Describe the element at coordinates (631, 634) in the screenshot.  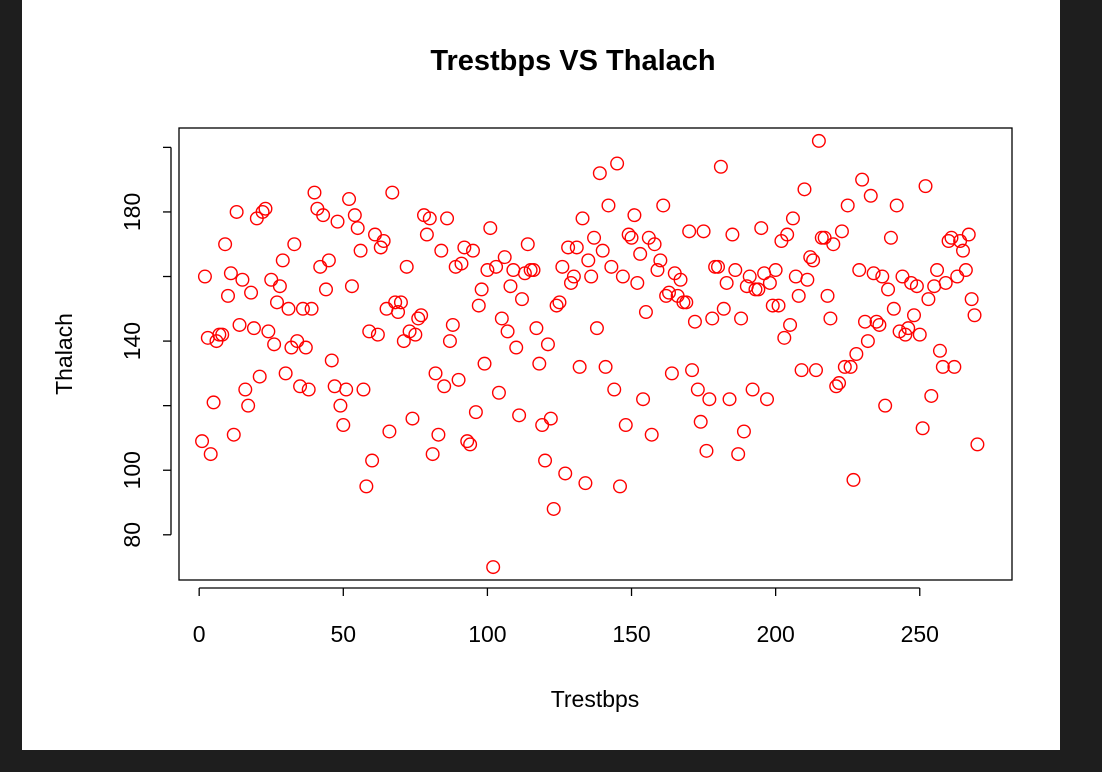
I see `x-tick-label: 150` at that location.